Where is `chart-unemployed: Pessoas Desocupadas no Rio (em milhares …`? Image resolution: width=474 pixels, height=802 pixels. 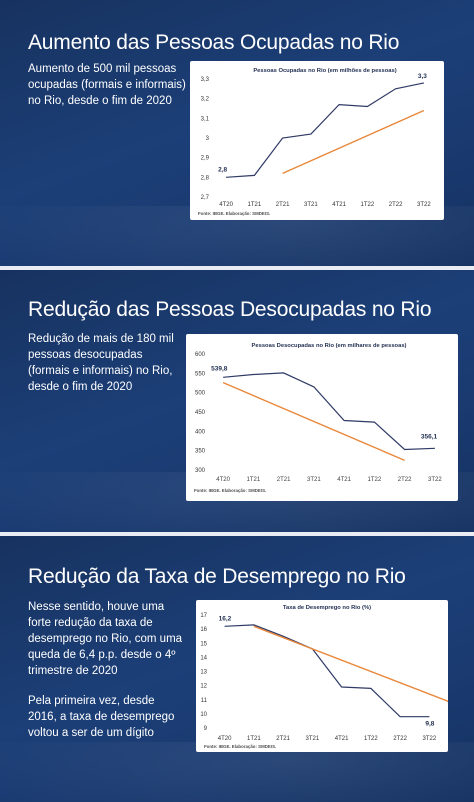
chart-unemployed: Pessoas Desocupadas no Rio (em milhares … is located at coordinates (318, 418).